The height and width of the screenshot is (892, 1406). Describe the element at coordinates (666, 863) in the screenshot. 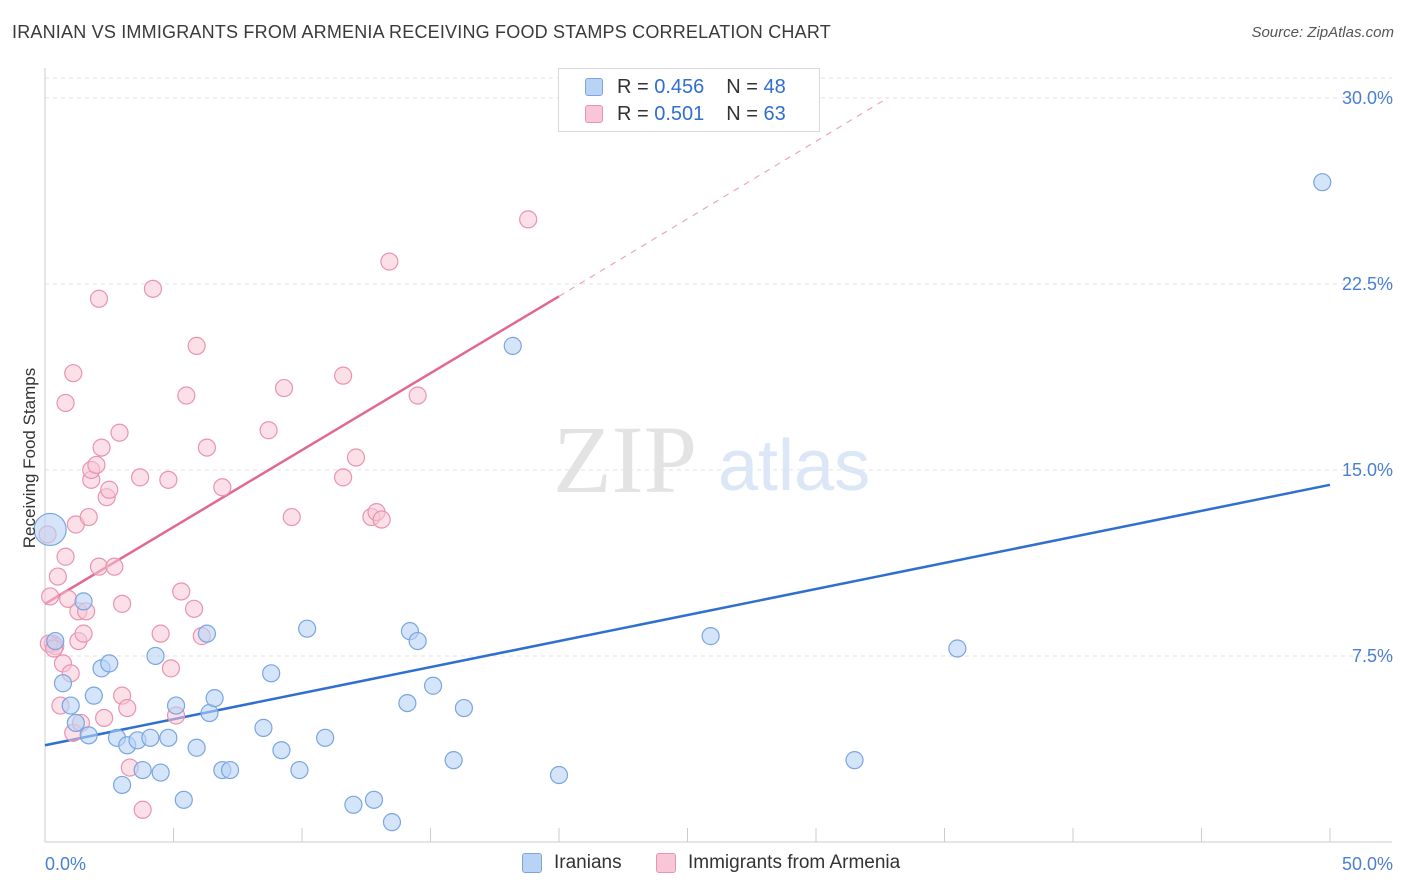

I see `bottom-legend-swatch-armenia` at that location.